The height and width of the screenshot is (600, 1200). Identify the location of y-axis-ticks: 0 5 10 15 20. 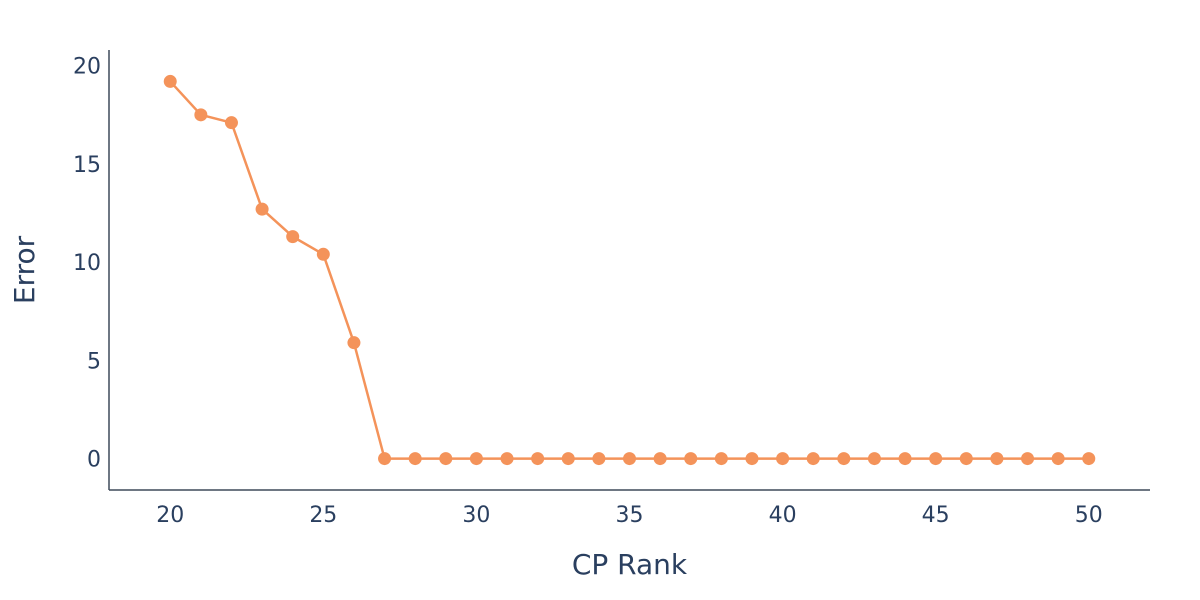
(87, 264).